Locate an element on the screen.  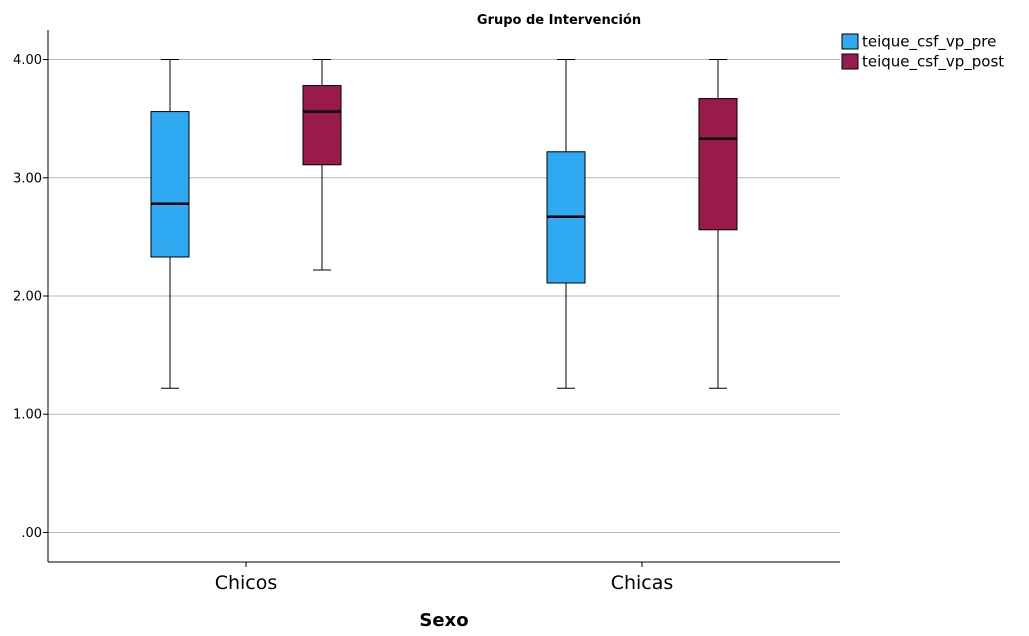
y-tick-label: 1.00 is located at coordinates (27, 415).